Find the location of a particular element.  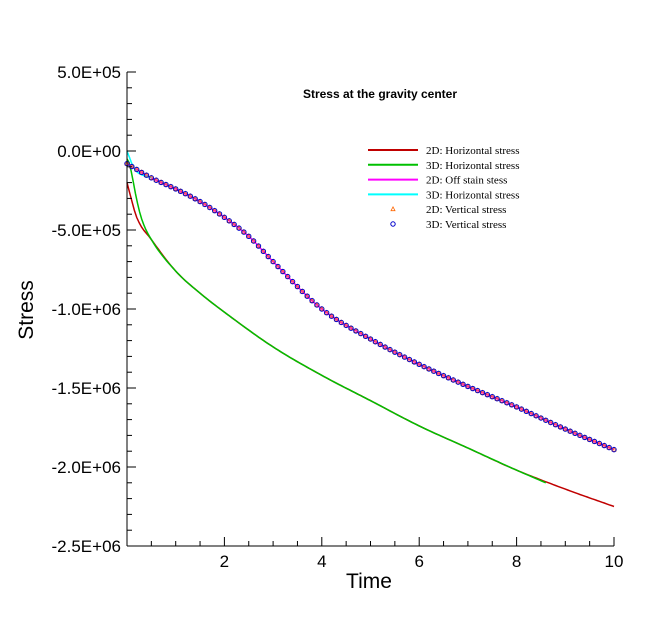

legend-swatch-marker is located at coordinates (393, 209).